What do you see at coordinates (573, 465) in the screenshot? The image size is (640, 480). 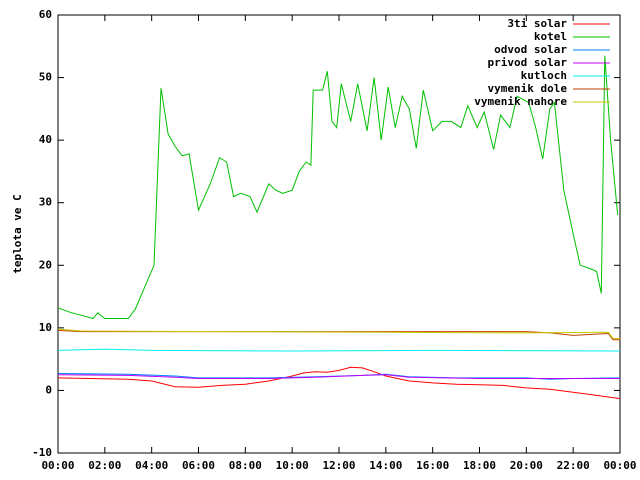 I see `x-tick-label: 22:00` at bounding box center [573, 465].